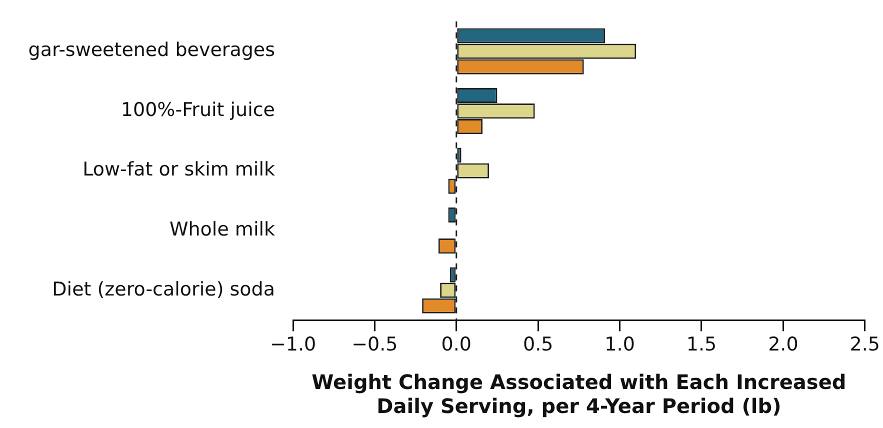 Image resolution: width=883 pixels, height=428 pixels. I want to click on x-axis-title: Weight Change Associated with Each Increased Daily Serving, per 4-Year Period (lb), so click(579, 394).